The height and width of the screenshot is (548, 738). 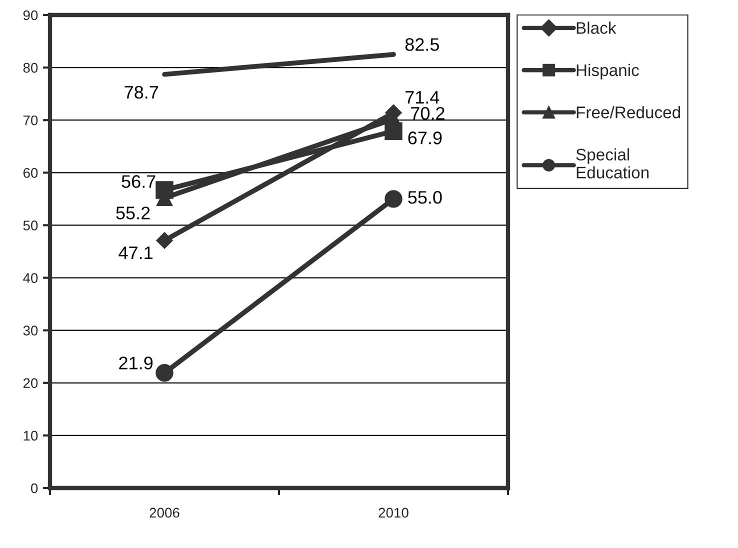 What do you see at coordinates (30, 15) in the screenshot?
I see `y-tick-label: 90` at bounding box center [30, 15].